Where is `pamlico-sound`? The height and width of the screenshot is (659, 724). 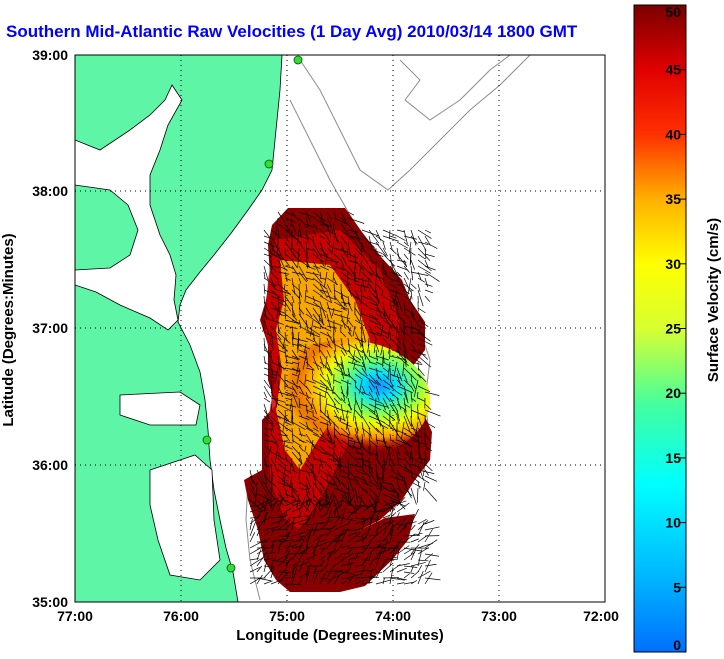
pamlico-sound is located at coordinates (185, 517).